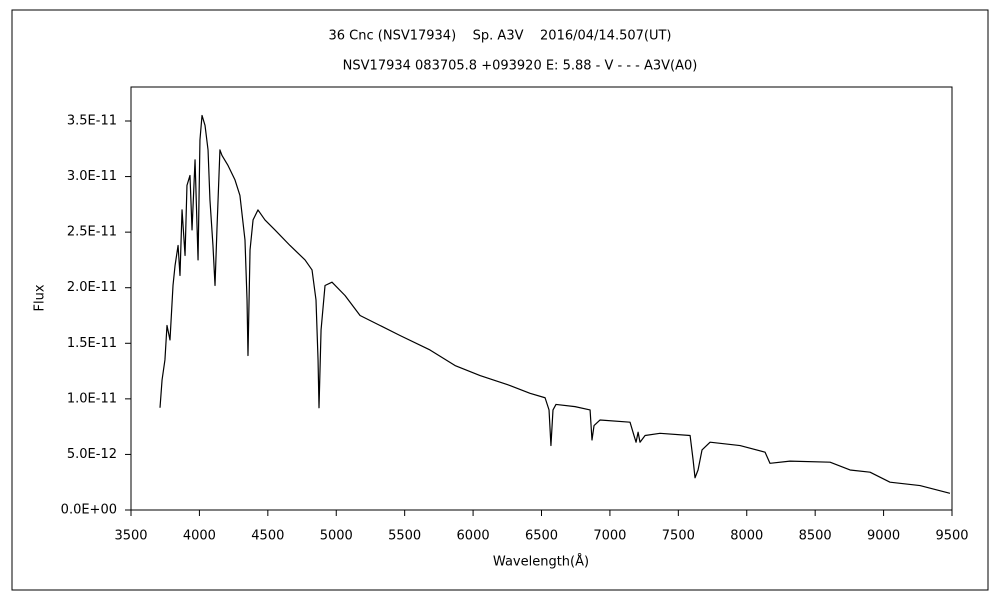 Image resolution: width=1000 pixels, height=600 pixels. What do you see at coordinates (92, 454) in the screenshot?
I see `y-tick-label: 5.0E-12` at bounding box center [92, 454].